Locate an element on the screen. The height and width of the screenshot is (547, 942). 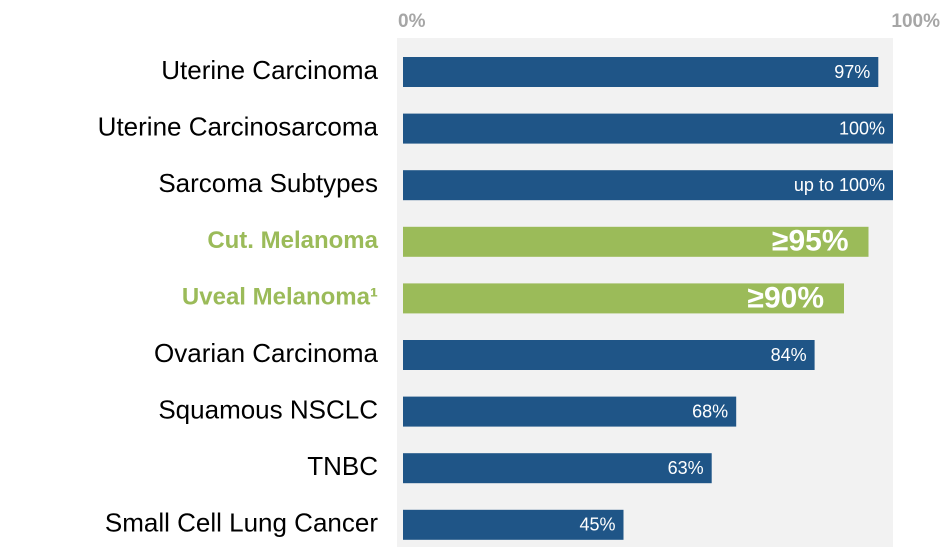
value-label: 45% is located at coordinates (597, 525).